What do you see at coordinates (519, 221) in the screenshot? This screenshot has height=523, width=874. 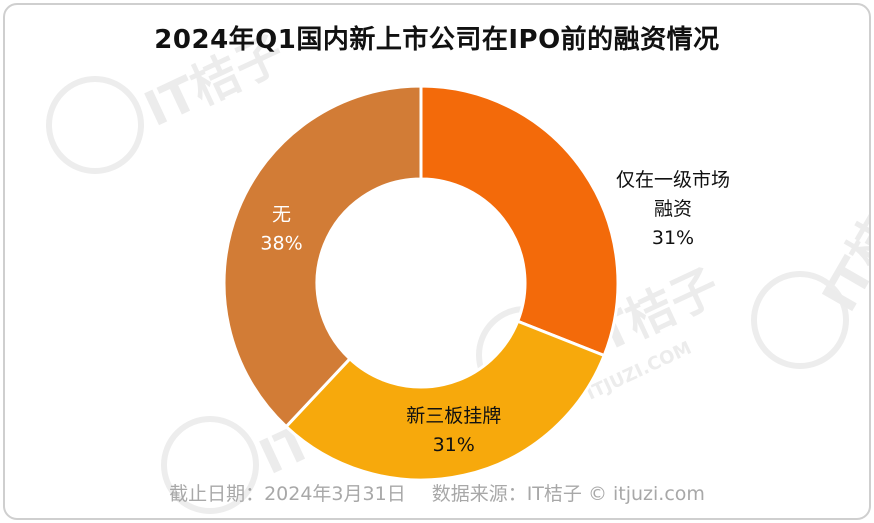 I see `slice-primary-market` at bounding box center [519, 221].